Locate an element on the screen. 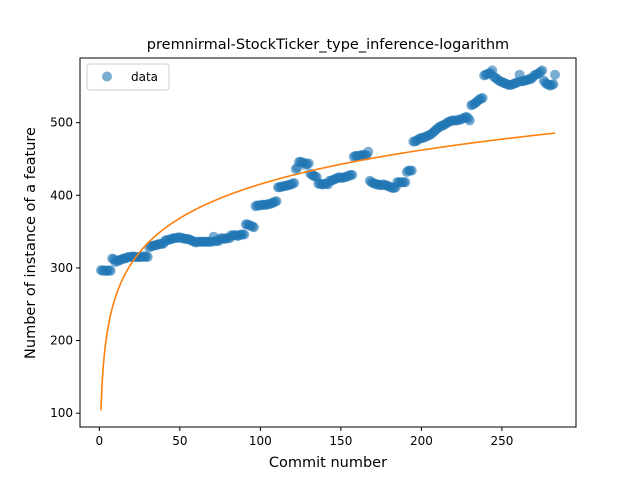 This screenshot has width=640, height=480. y-axis: 100 200 300 400 500 is located at coordinates (65, 268).